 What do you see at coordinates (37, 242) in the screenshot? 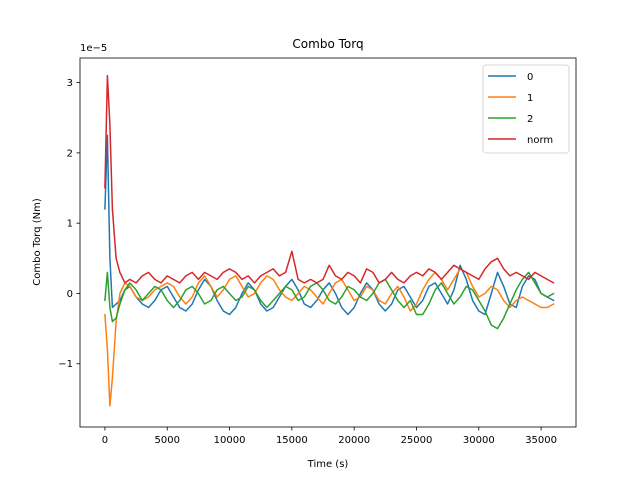
I see `y-axis-label: Combo Torq (Nm)` at bounding box center [37, 242].